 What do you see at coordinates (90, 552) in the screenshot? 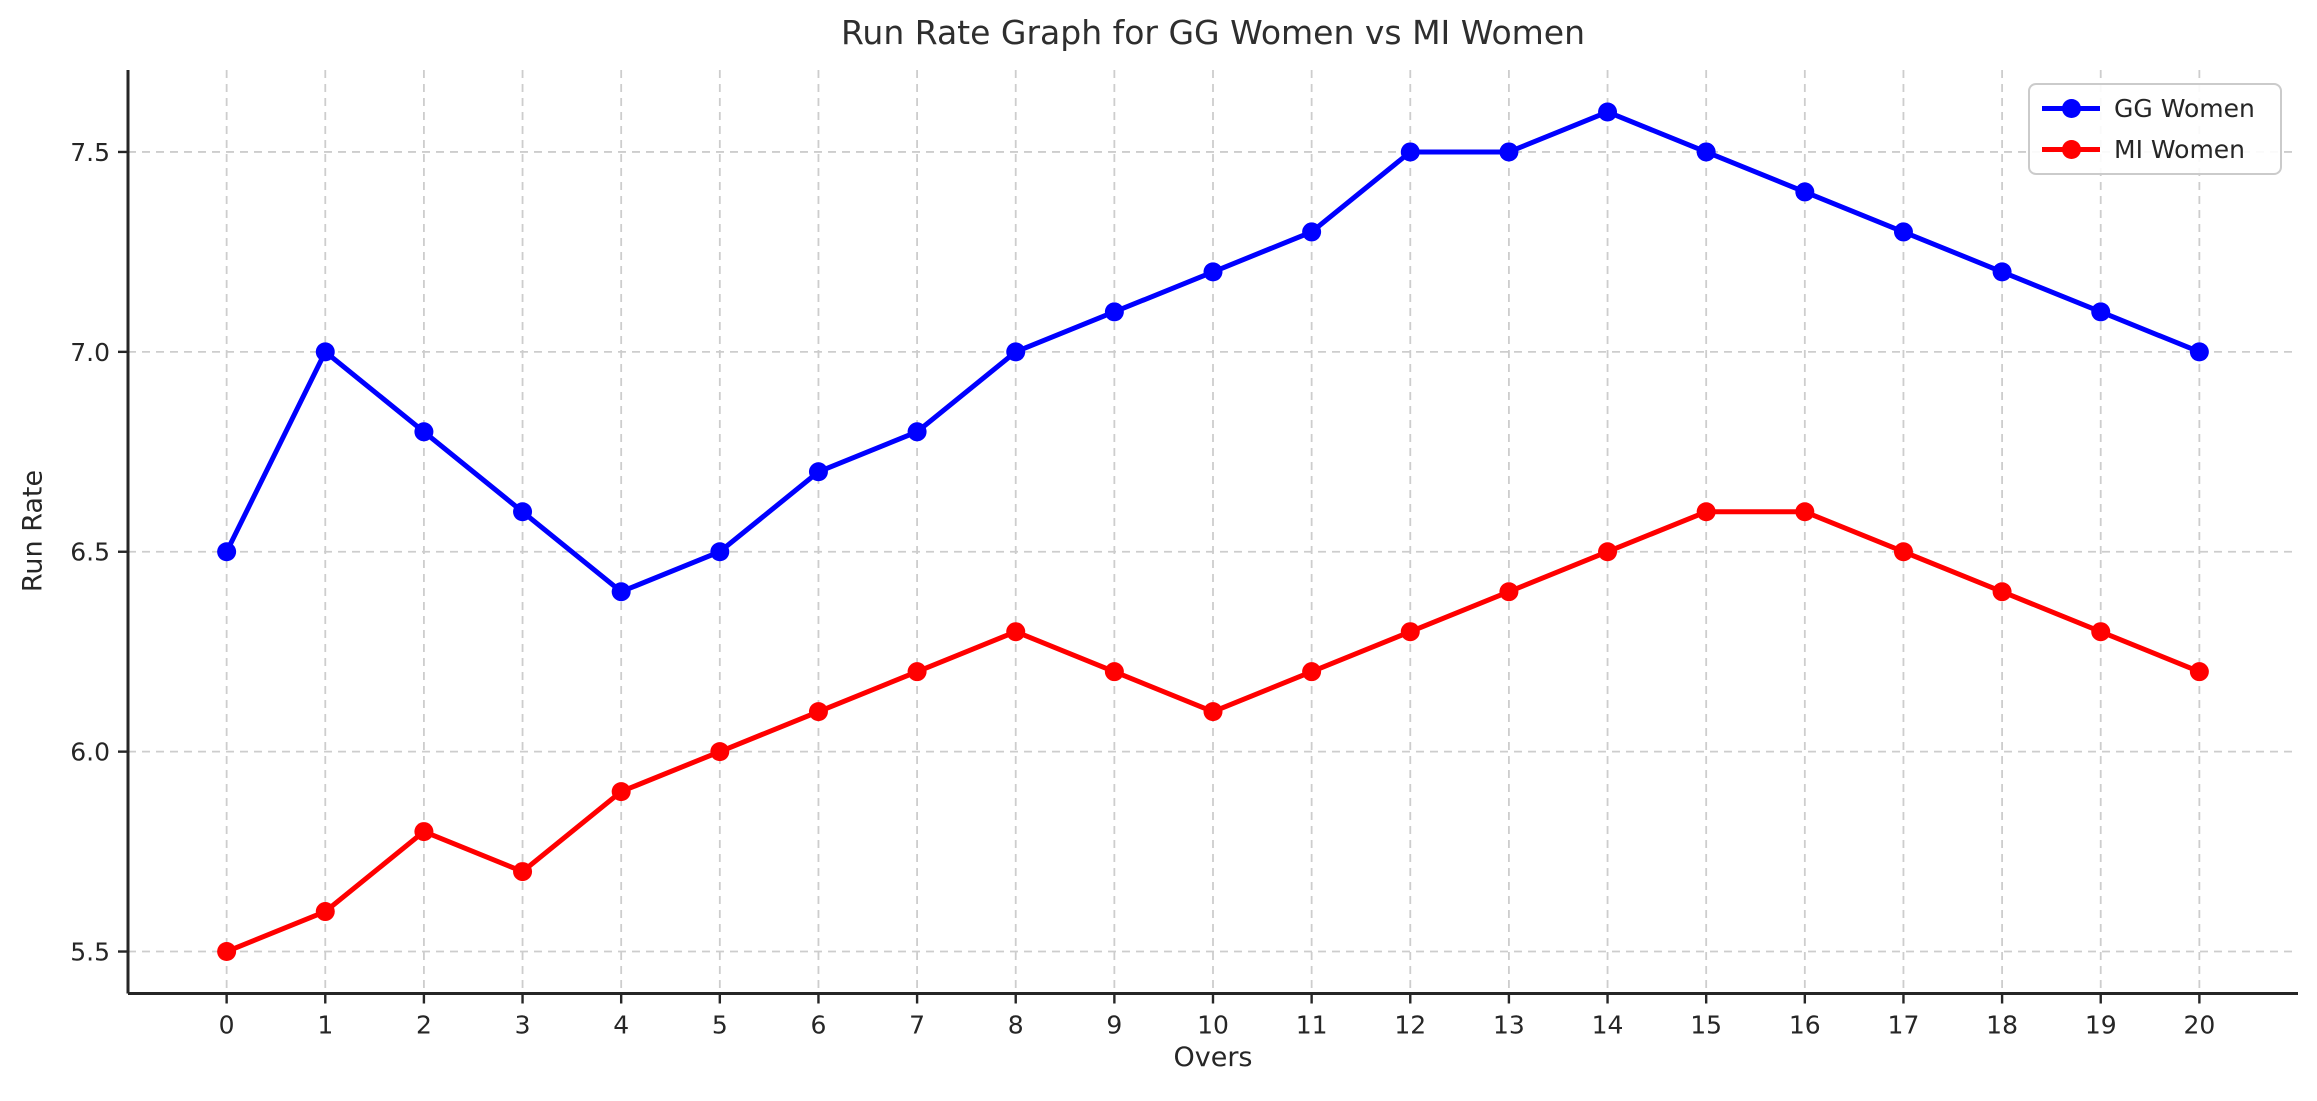
I see `y-tick-label: 6.5` at bounding box center [90, 552].